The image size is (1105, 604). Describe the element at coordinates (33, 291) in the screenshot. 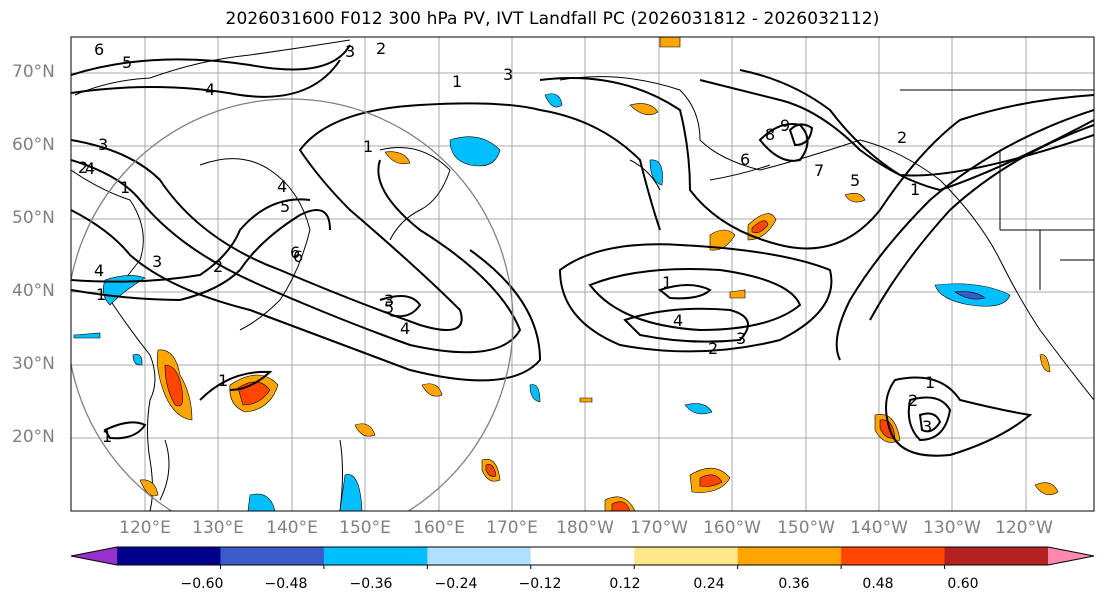

I see `lat-label: 40°N` at that location.